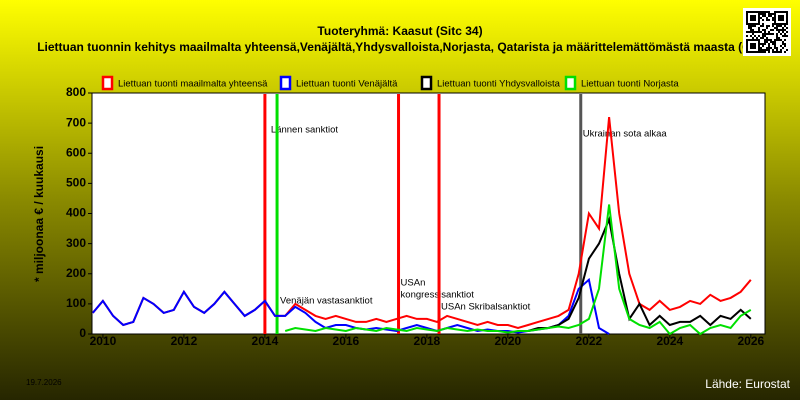  Describe the element at coordinates (193, 84) in the screenshot. I see `legend-label: Liettuan tuonti maailmalta yhteensä` at that location.